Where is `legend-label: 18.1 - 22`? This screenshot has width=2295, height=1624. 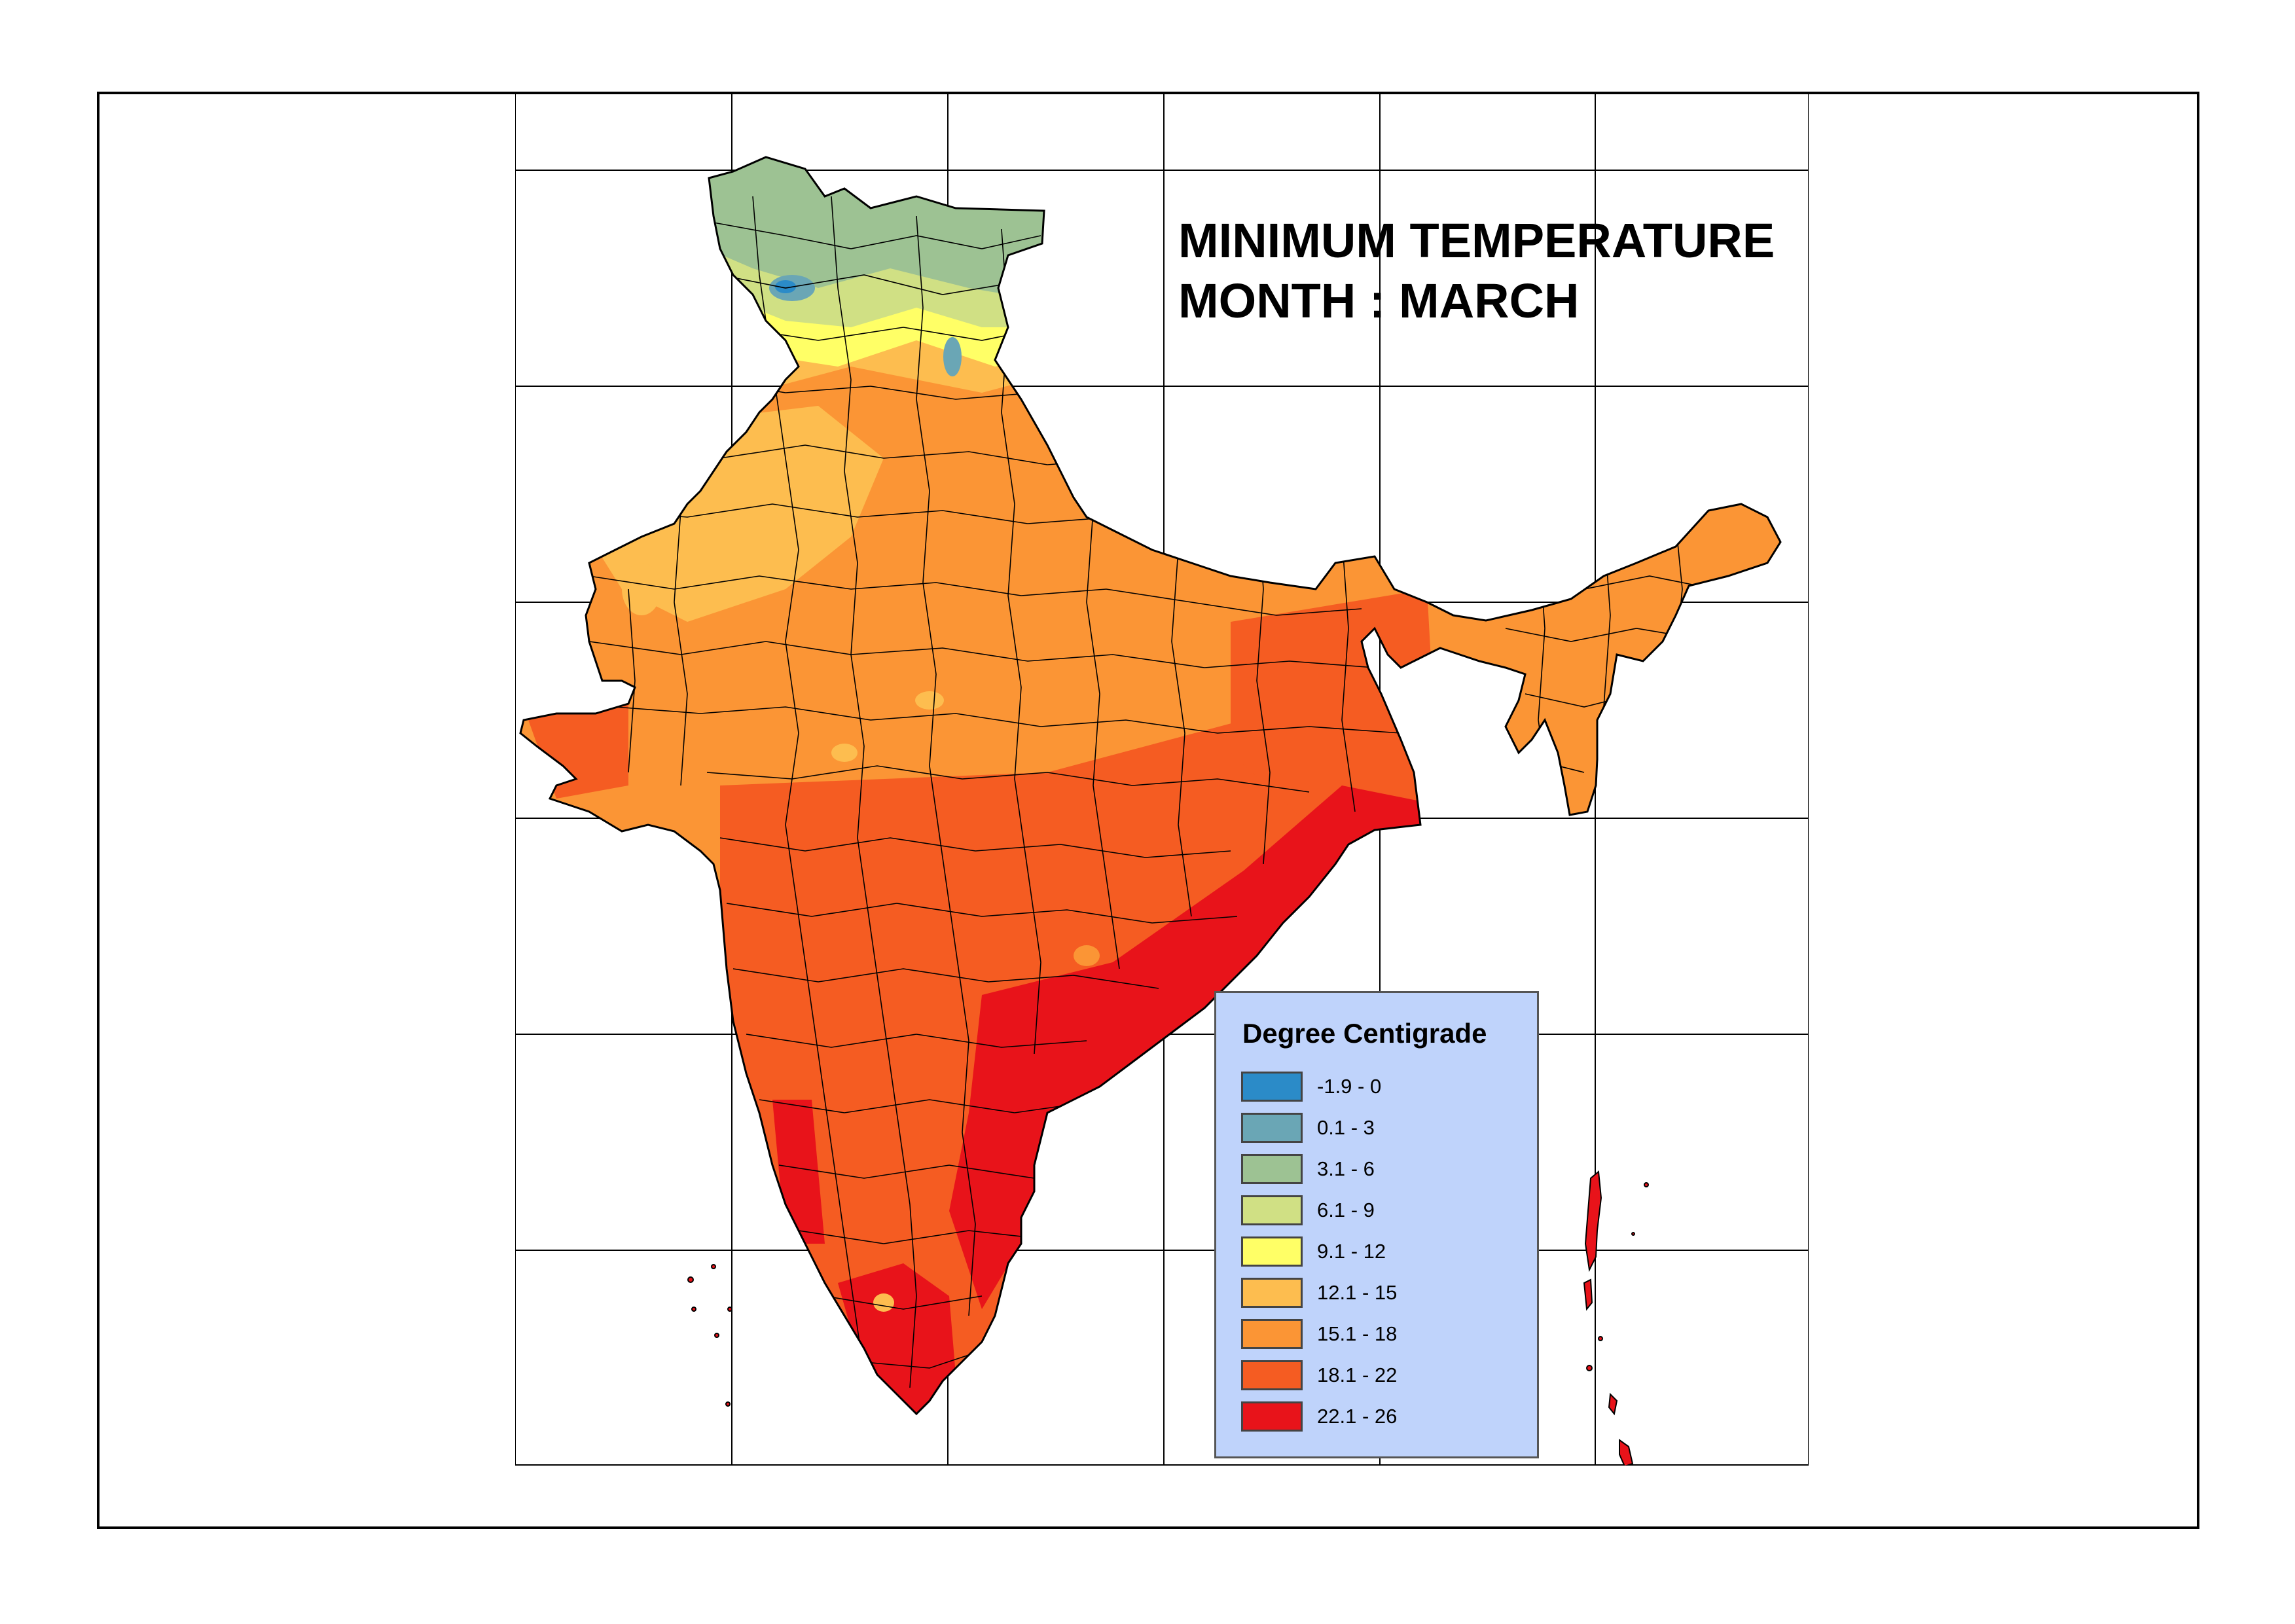 legend-label: 18.1 - 22 is located at coordinates (1357, 1374).